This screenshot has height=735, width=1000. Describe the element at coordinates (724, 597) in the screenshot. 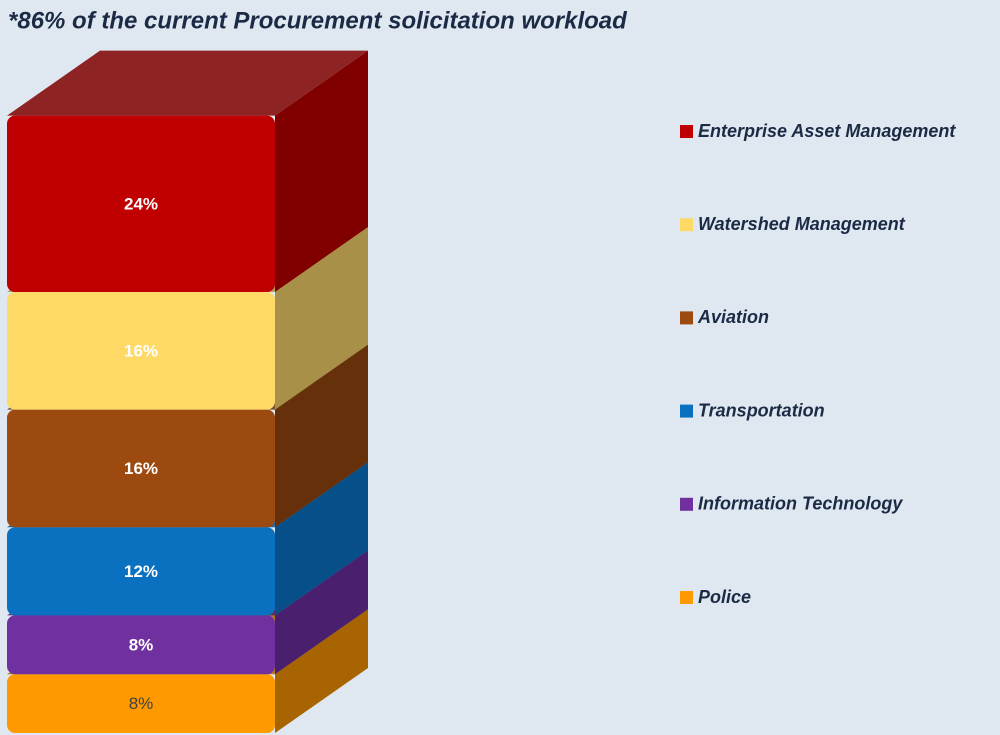

I see `legend-label: Police` at that location.